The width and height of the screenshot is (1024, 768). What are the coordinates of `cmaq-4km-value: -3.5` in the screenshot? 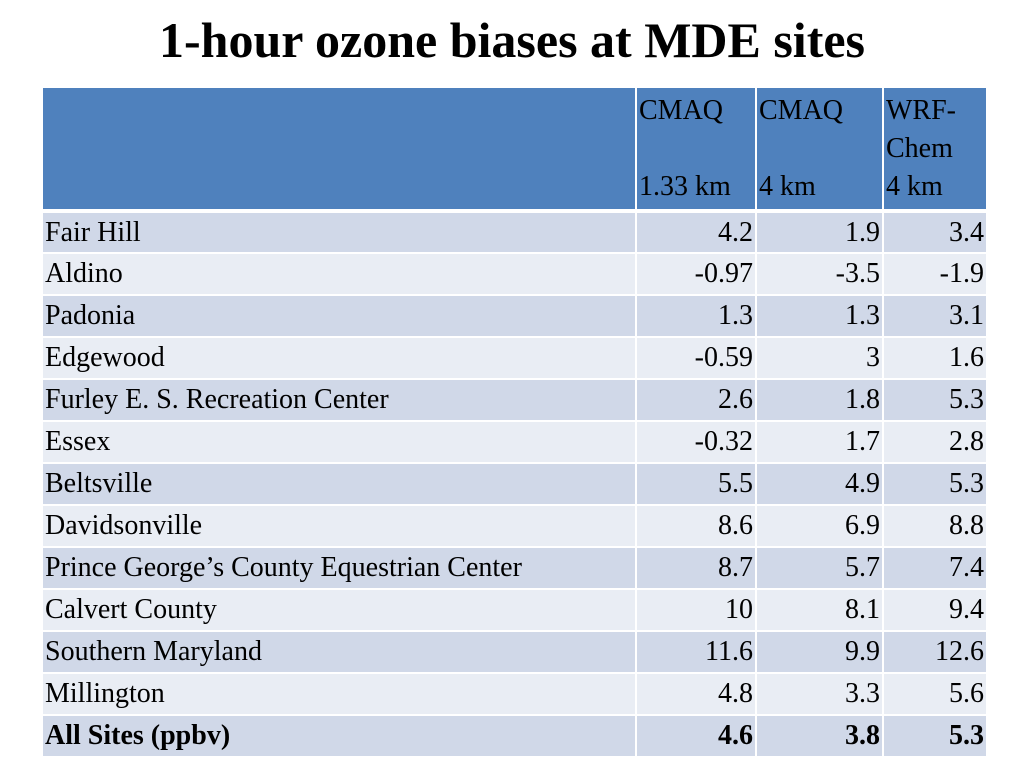 It's located at (819, 274).